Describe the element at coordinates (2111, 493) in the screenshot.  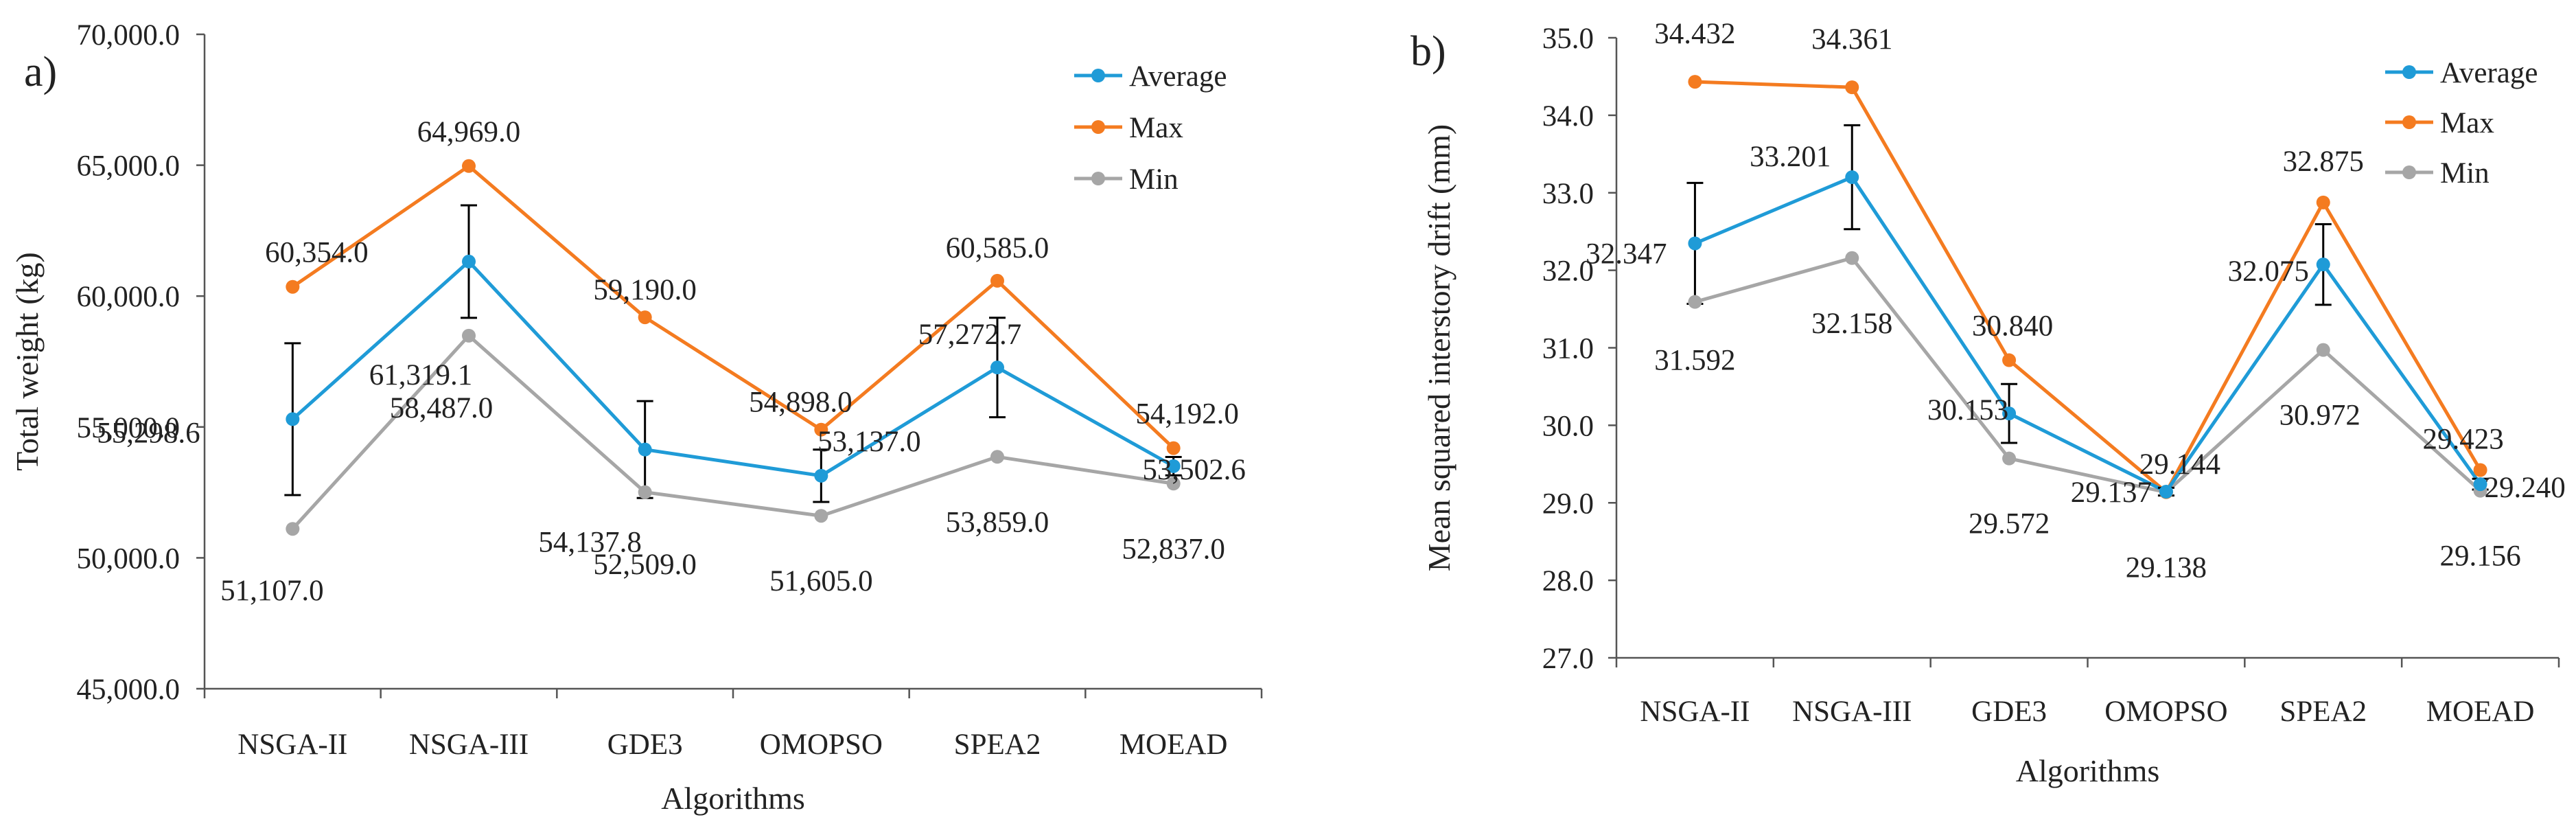
I see `data-label-min: 29.137` at that location.